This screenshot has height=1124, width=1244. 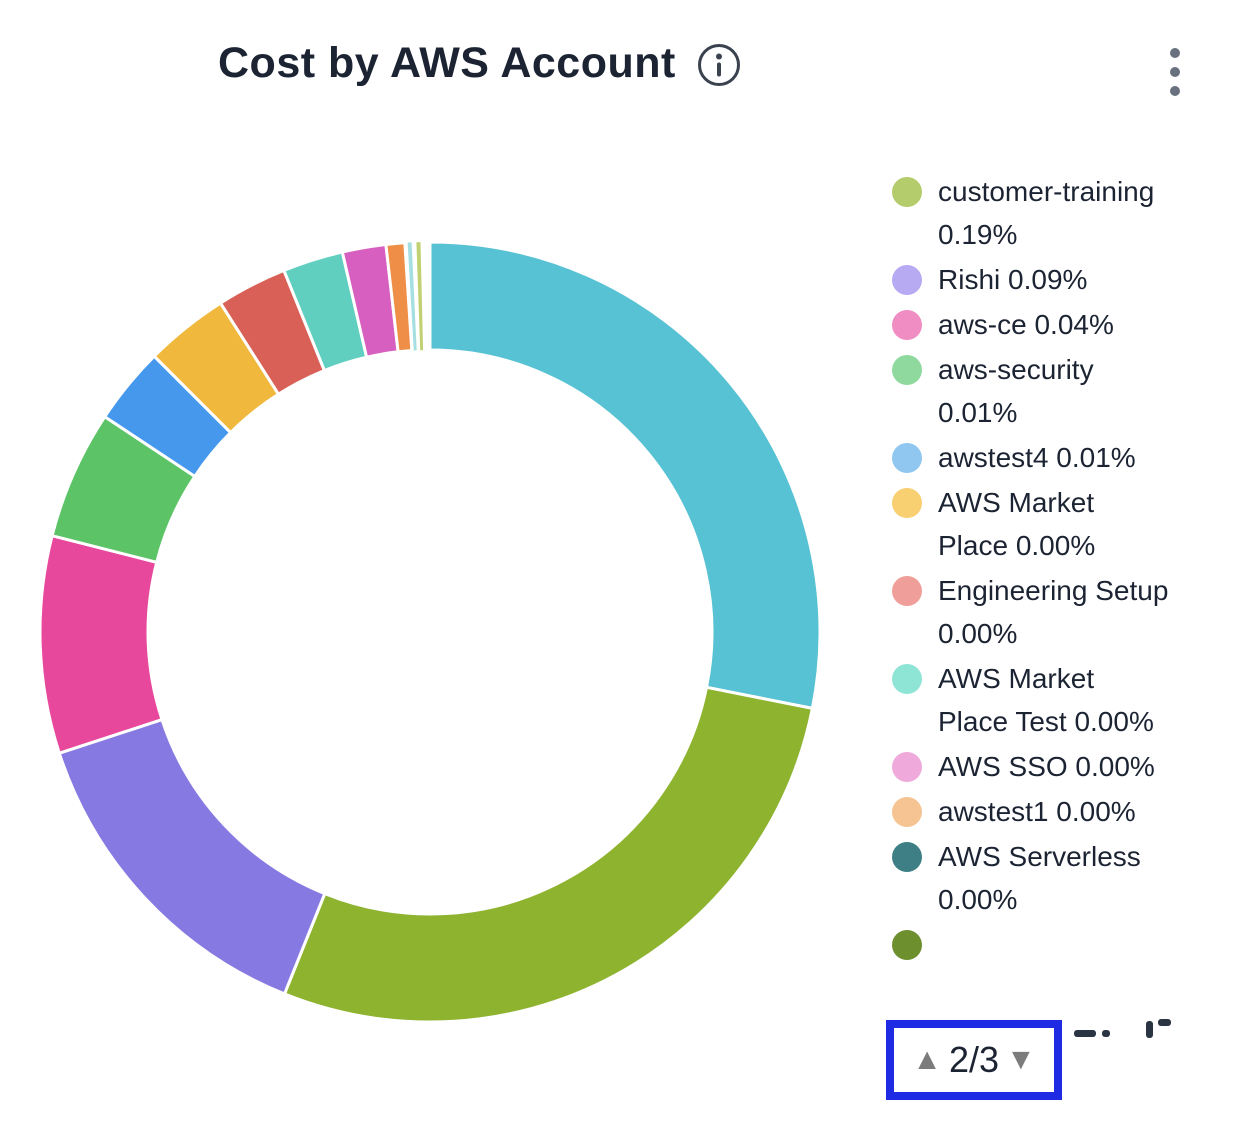 I want to click on legend-item: aws-security 0.01%, so click(x=1060, y=391).